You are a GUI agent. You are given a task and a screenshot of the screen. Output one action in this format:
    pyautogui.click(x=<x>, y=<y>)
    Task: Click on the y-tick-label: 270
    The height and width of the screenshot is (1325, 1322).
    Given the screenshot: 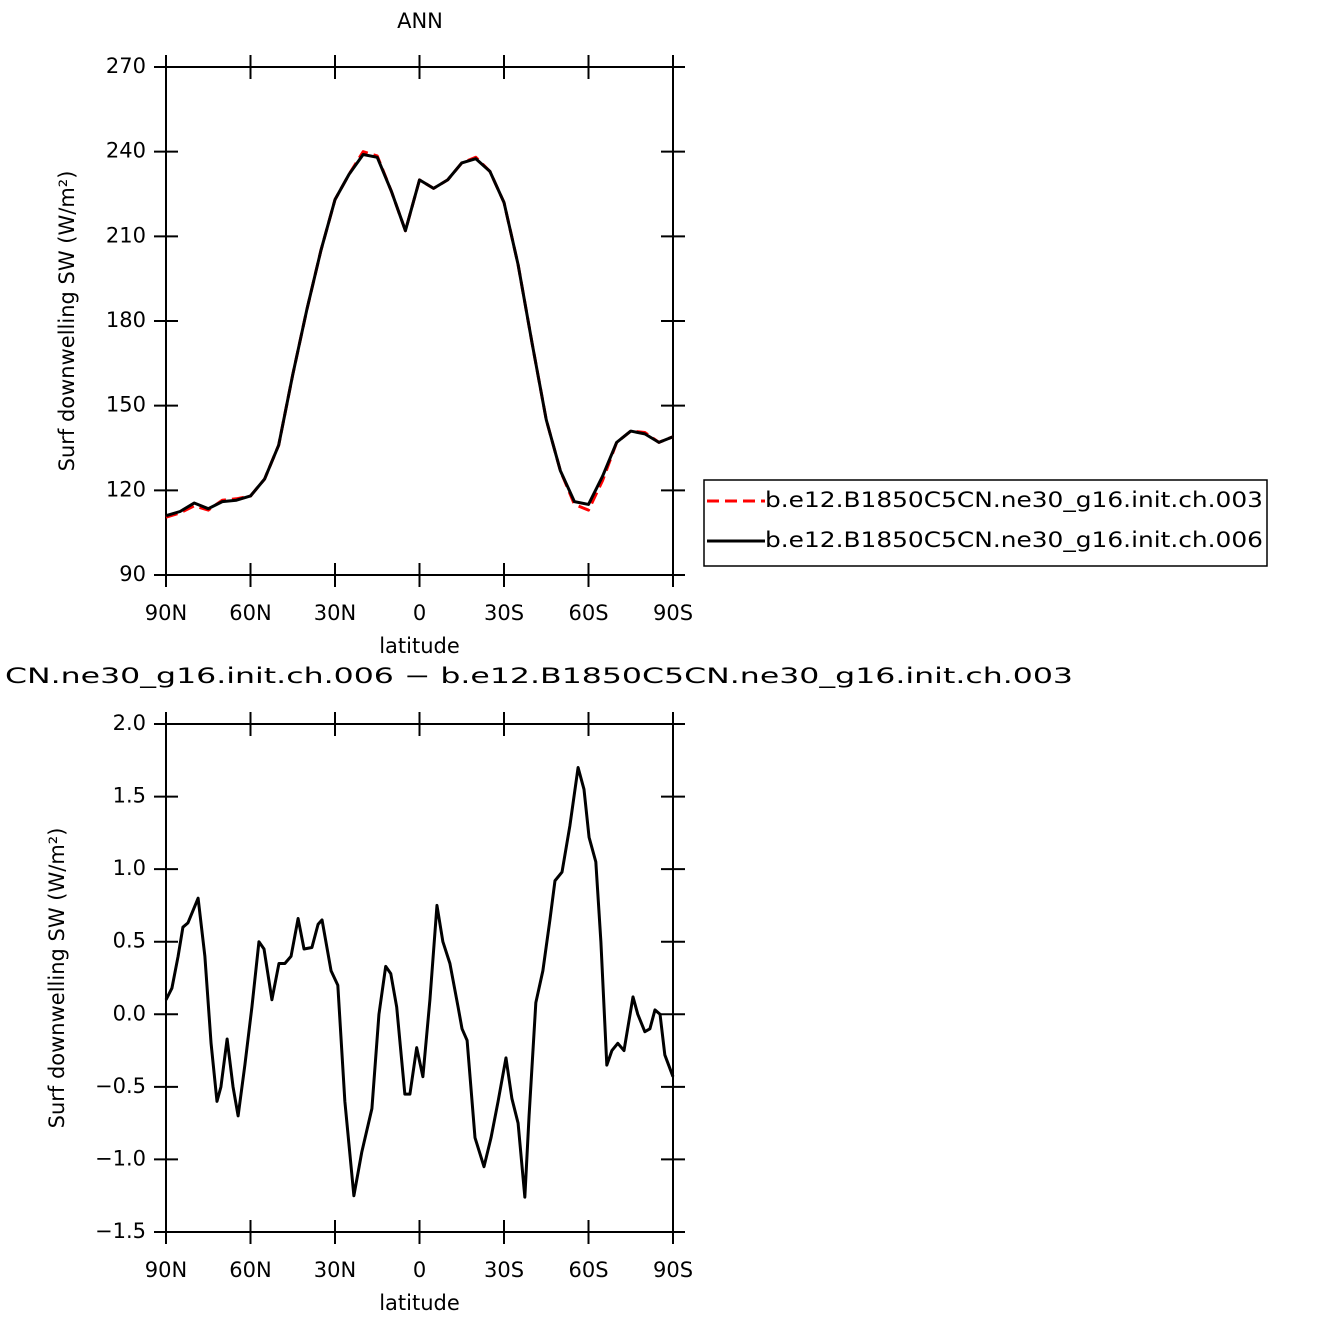 What is the action you would take?
    pyautogui.click(x=126, y=66)
    